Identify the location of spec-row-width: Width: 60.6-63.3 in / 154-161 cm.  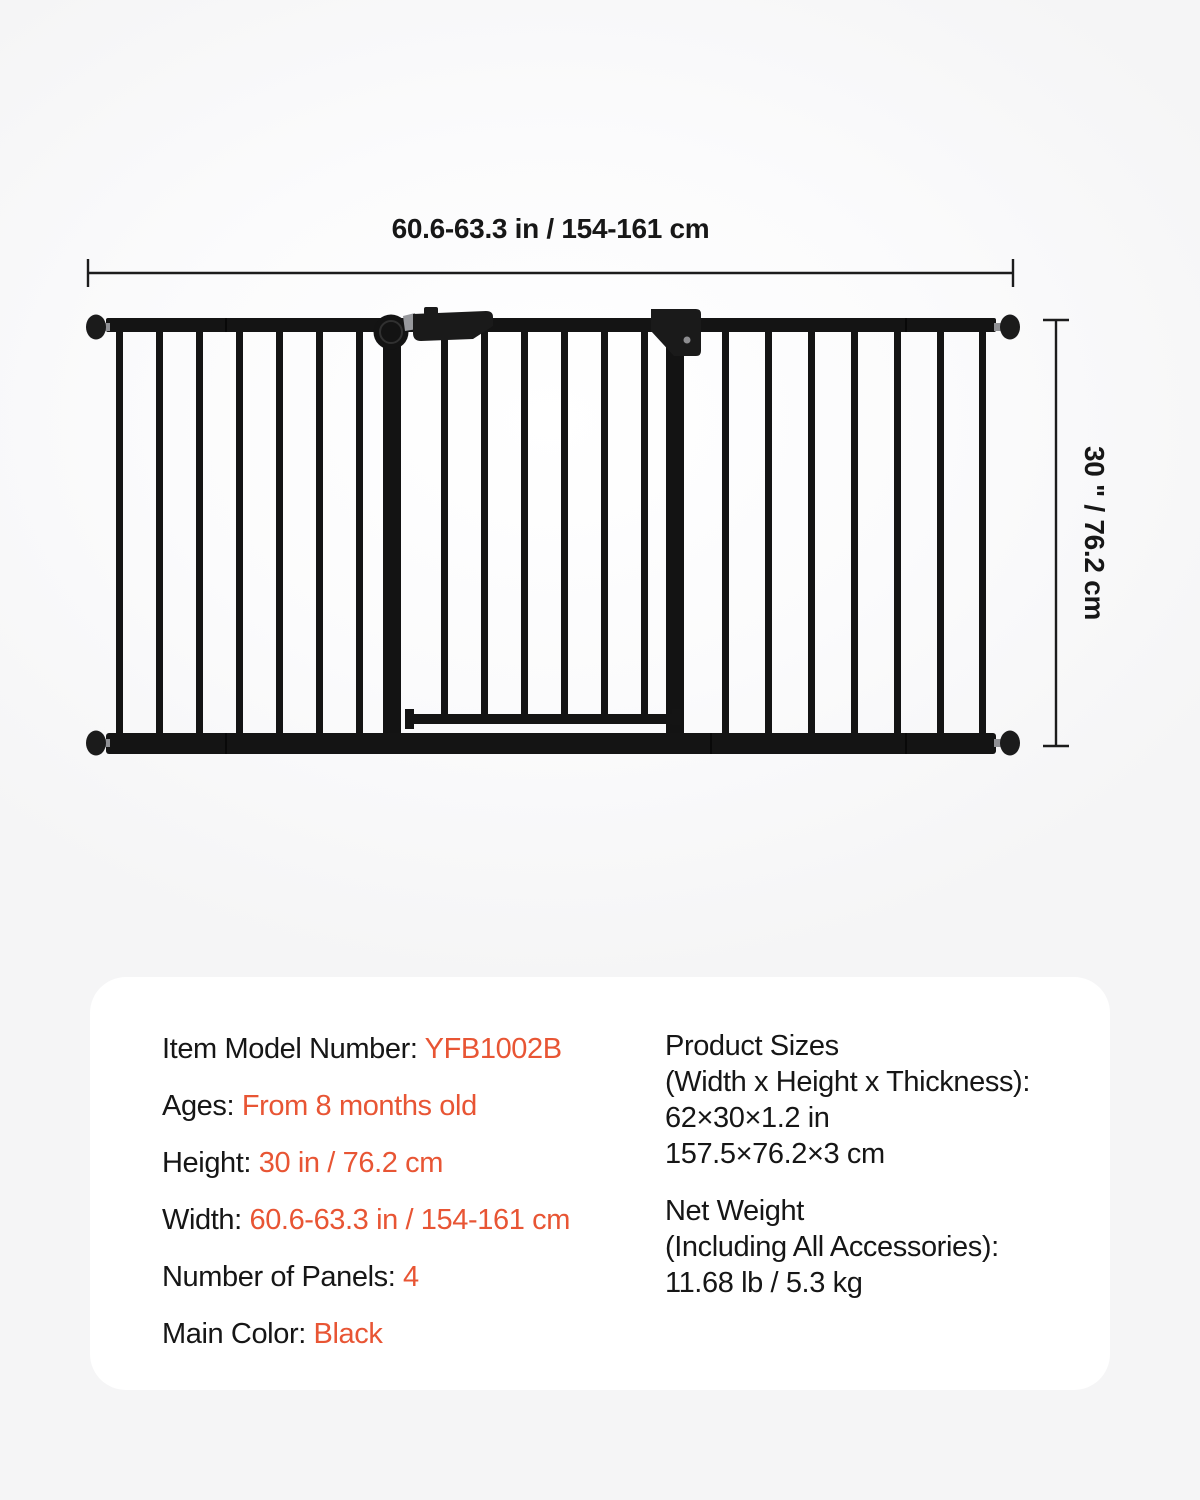
(366, 1220).